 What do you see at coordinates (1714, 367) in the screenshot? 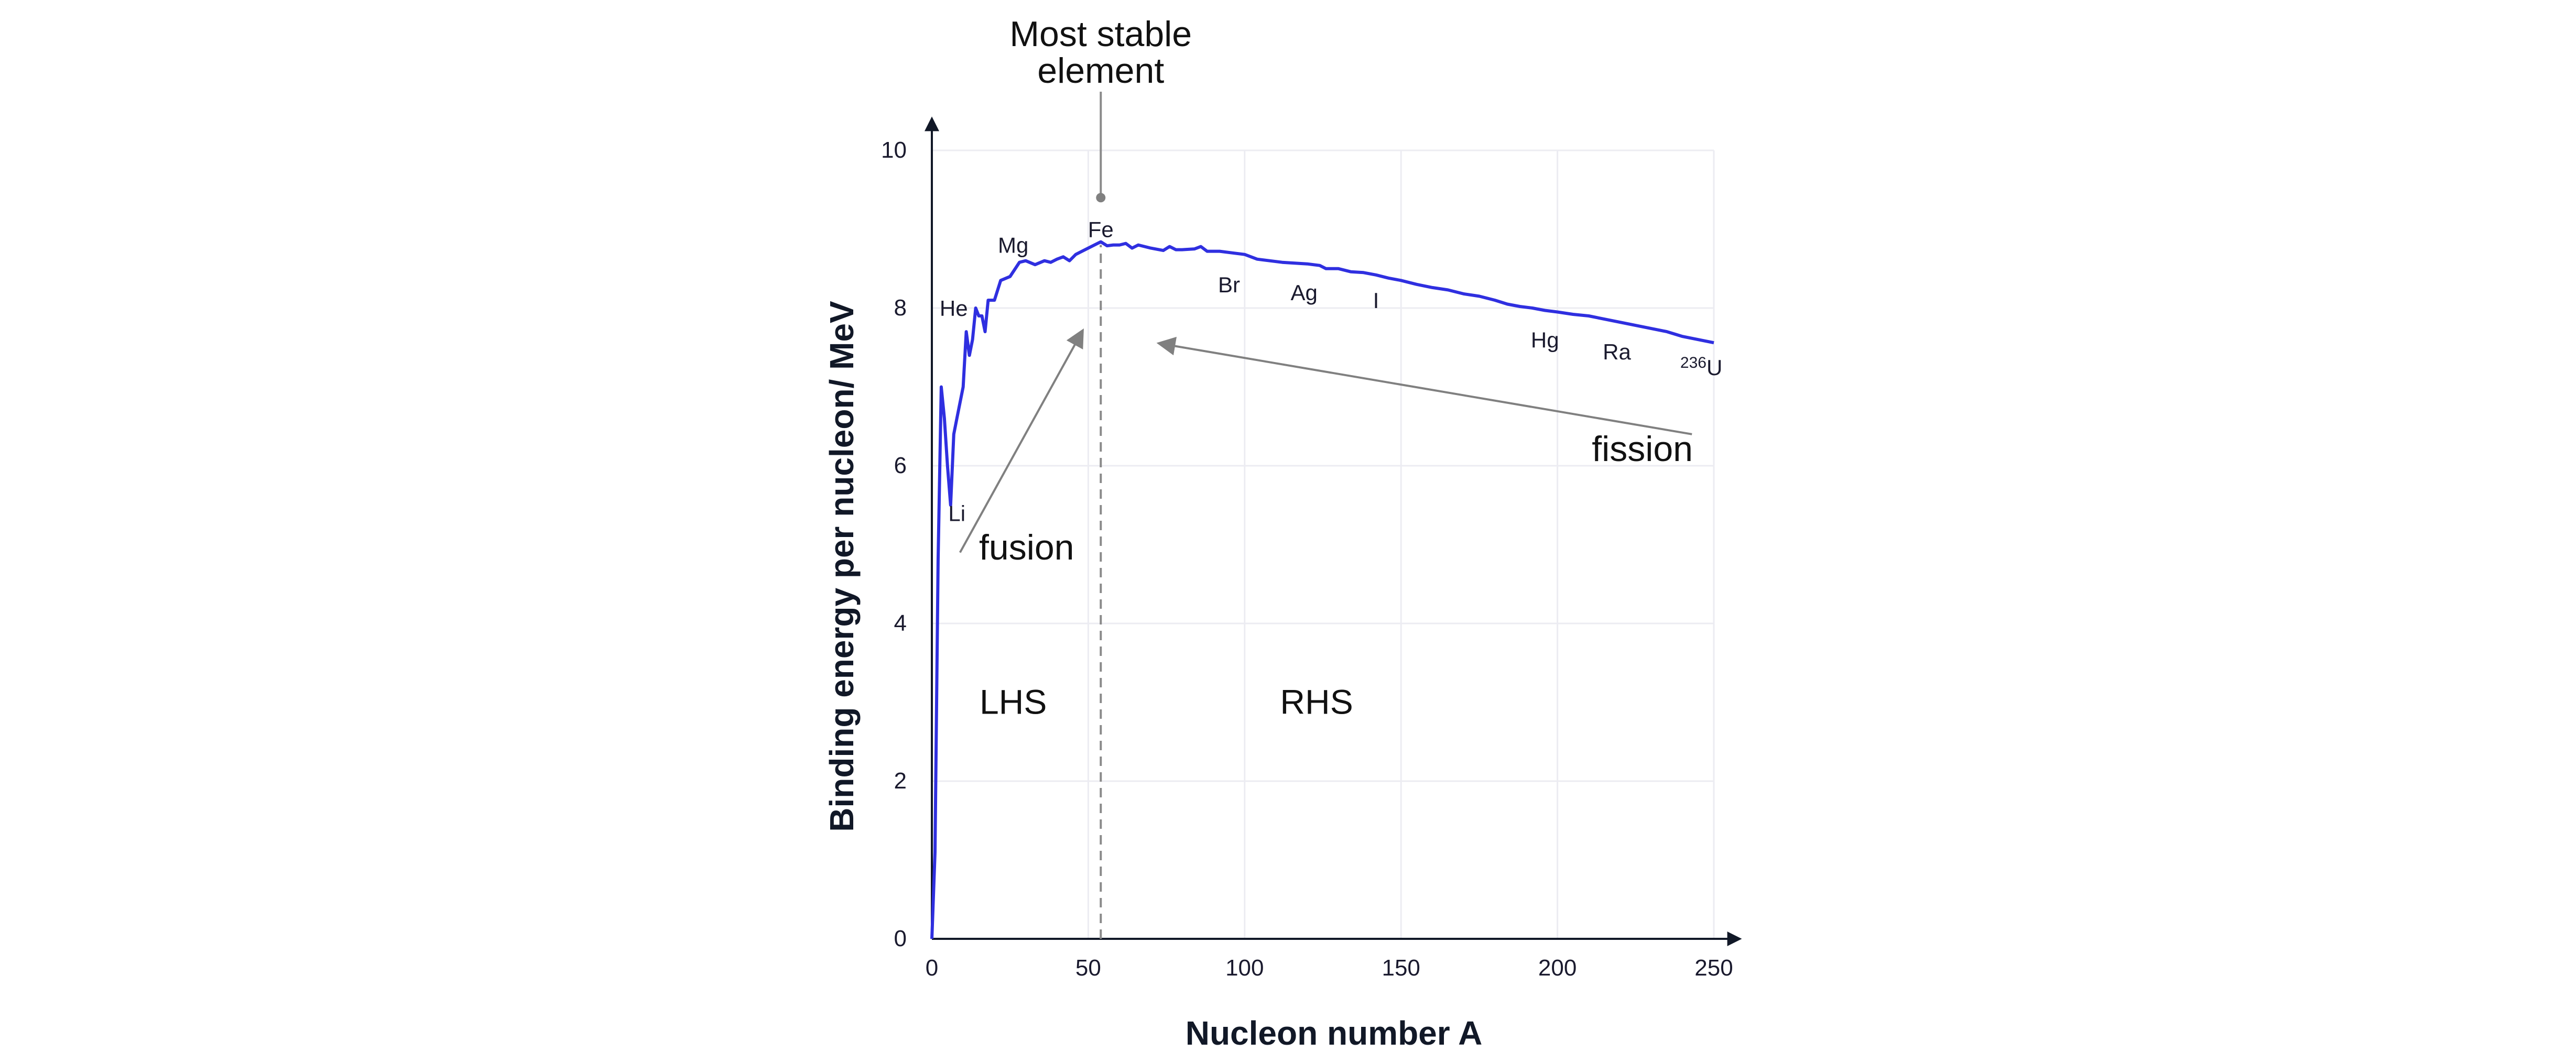
I see `u236-symbol: U` at bounding box center [1714, 367].